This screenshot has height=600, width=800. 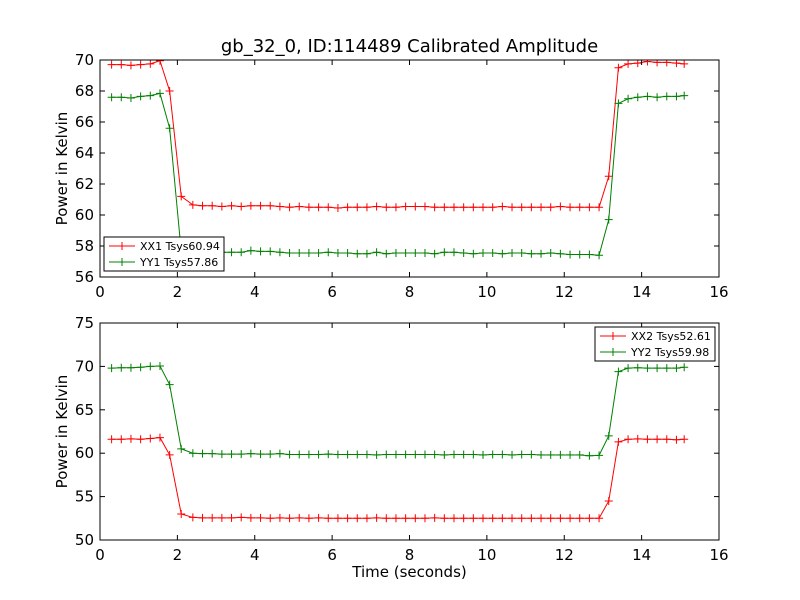 I want to click on y-tick-label: 66, so click(x=84, y=122).